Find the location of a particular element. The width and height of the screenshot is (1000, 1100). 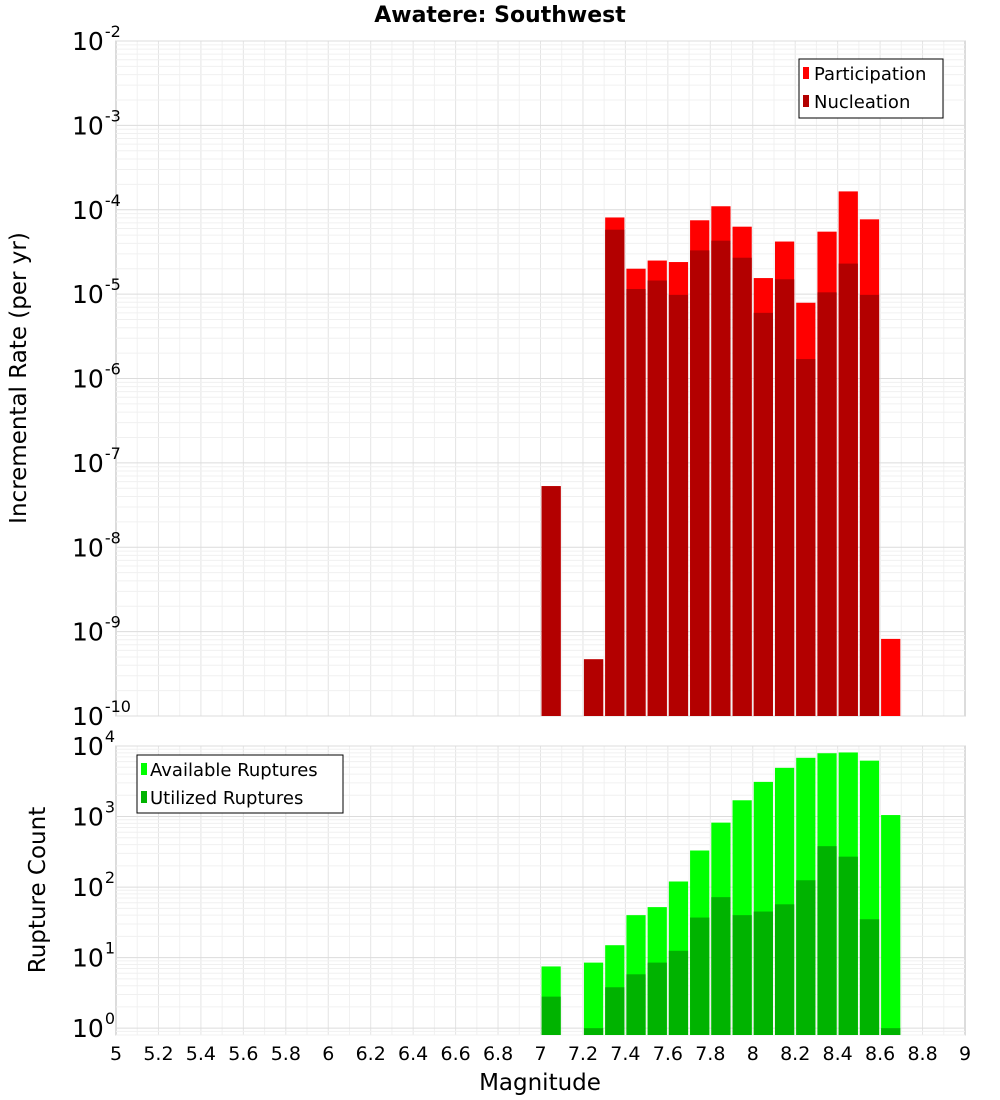

count-y-tick-labels: 10⁰ 10¹ 10² 10³ 10⁴ is located at coordinates (93, 885).